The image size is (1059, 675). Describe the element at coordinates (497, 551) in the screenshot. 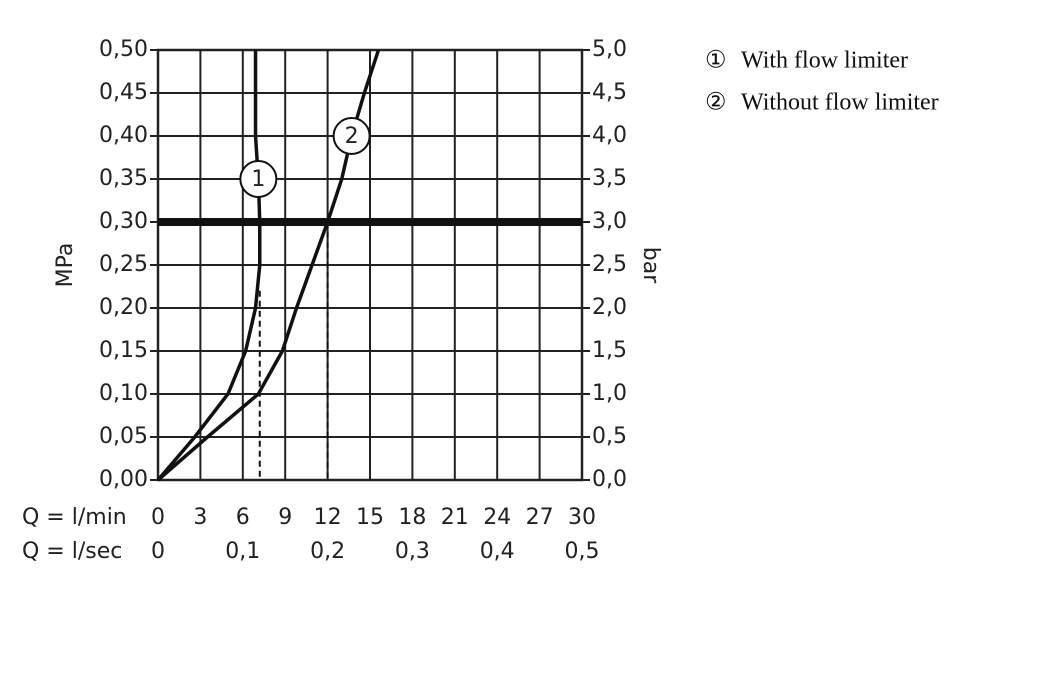

I see `x2-tick-label: 0,4` at that location.